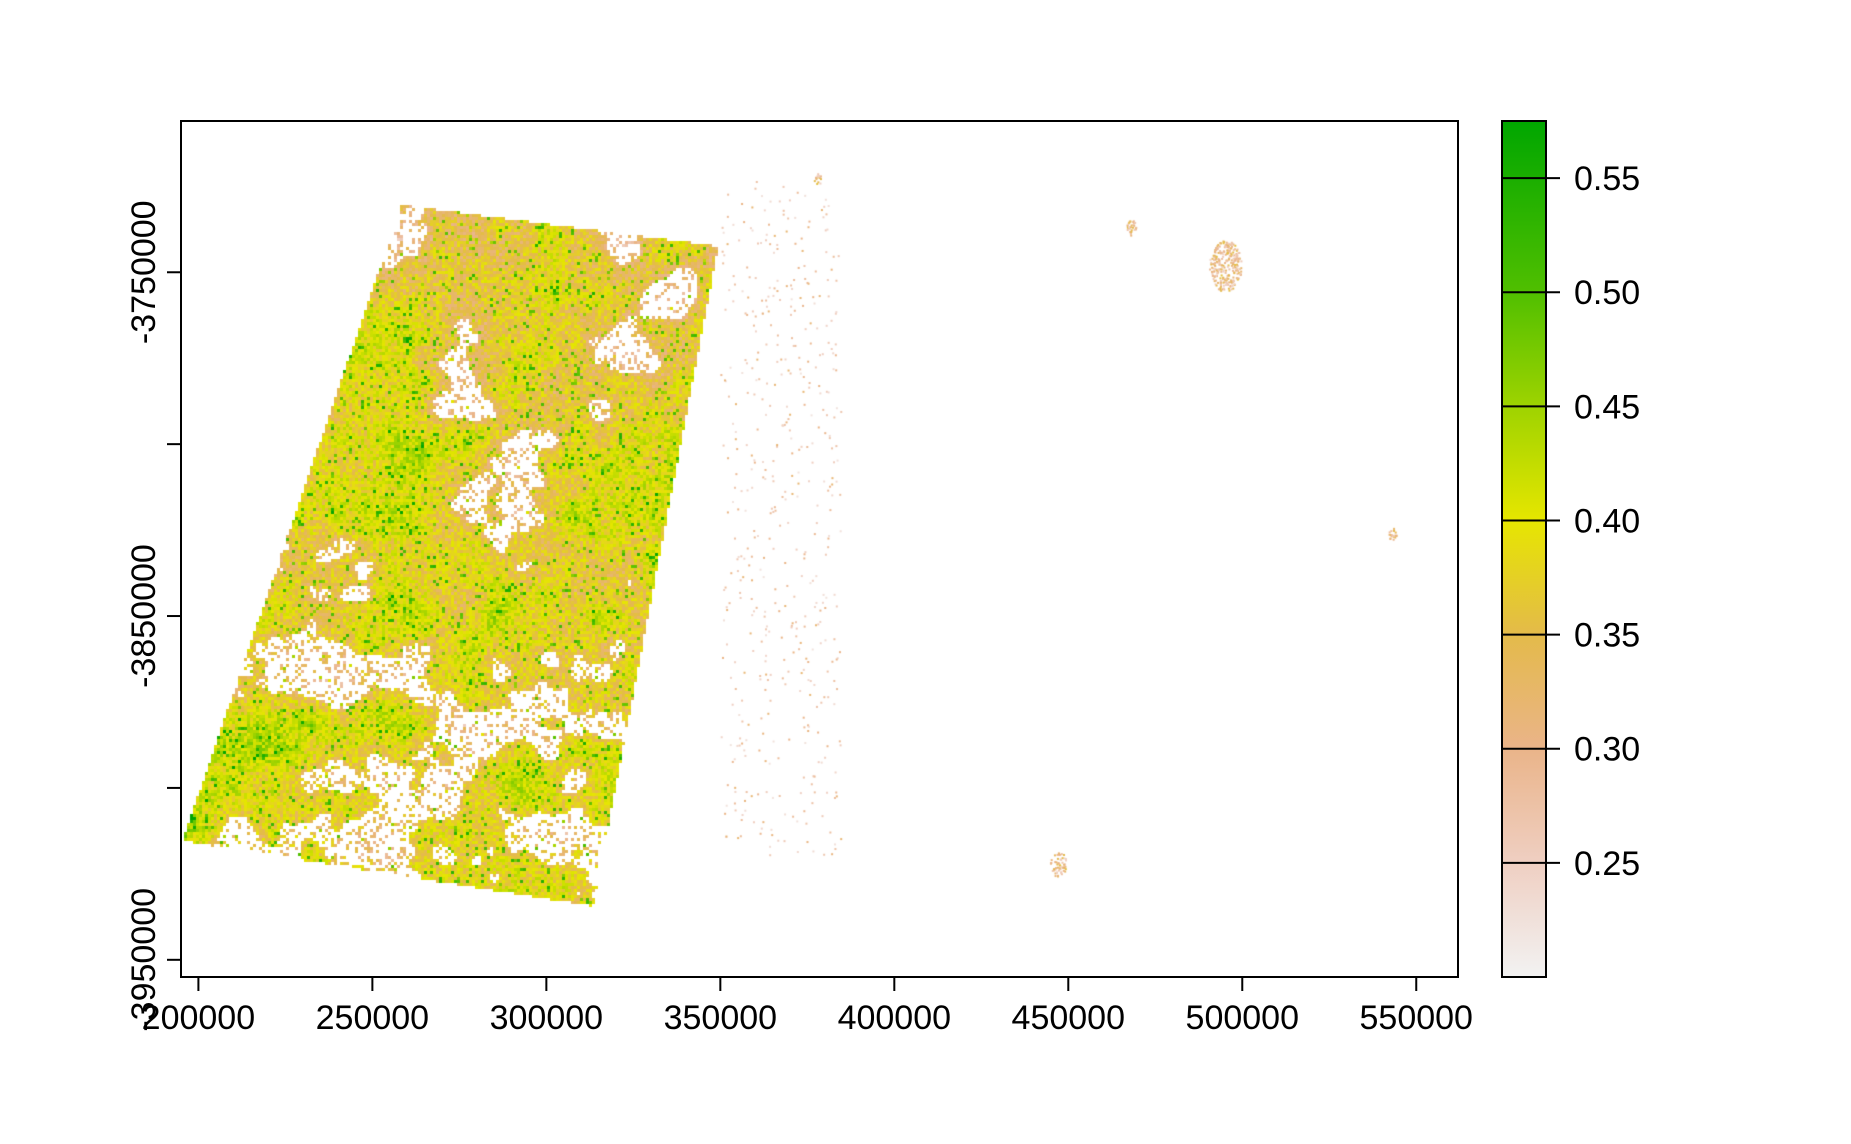  Describe the element at coordinates (720, 1018) in the screenshot. I see `x-tick-label: 350000` at that location.